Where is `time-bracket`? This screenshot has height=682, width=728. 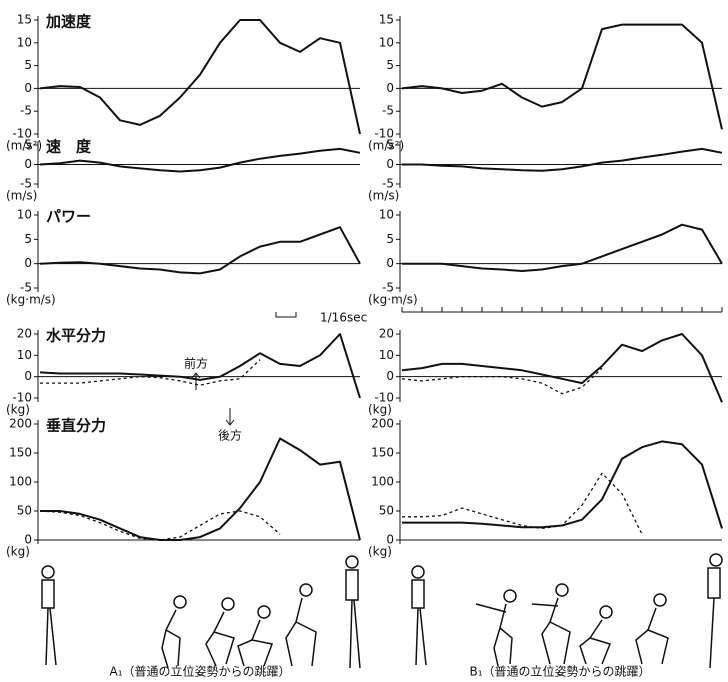
time-bracket is located at coordinates (286, 315).